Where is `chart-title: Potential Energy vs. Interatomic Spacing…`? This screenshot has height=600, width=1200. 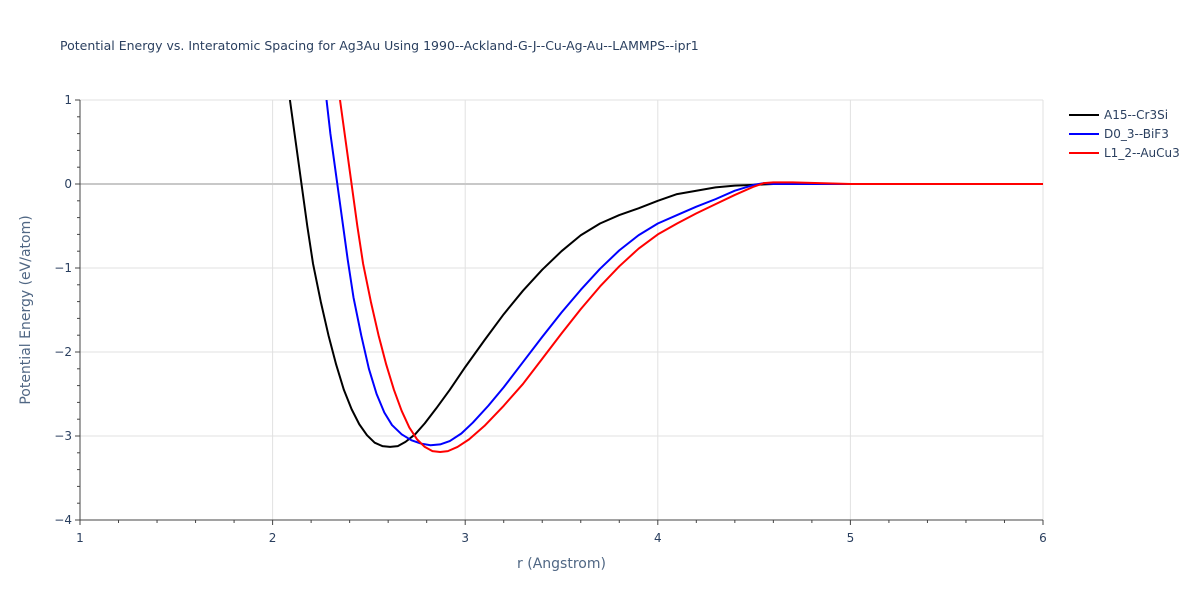
chart-title: Potential Energy vs. Interatomic Spacing… is located at coordinates (379, 45).